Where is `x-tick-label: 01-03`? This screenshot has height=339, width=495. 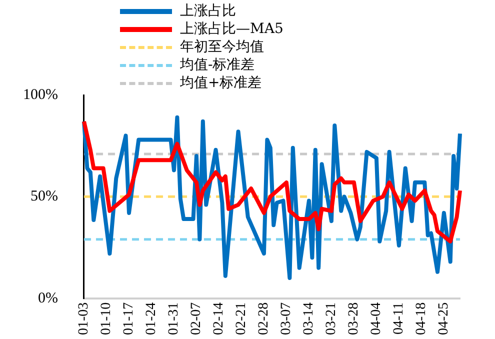
x-tick-label: 01-03 is located at coordinates (84, 319).